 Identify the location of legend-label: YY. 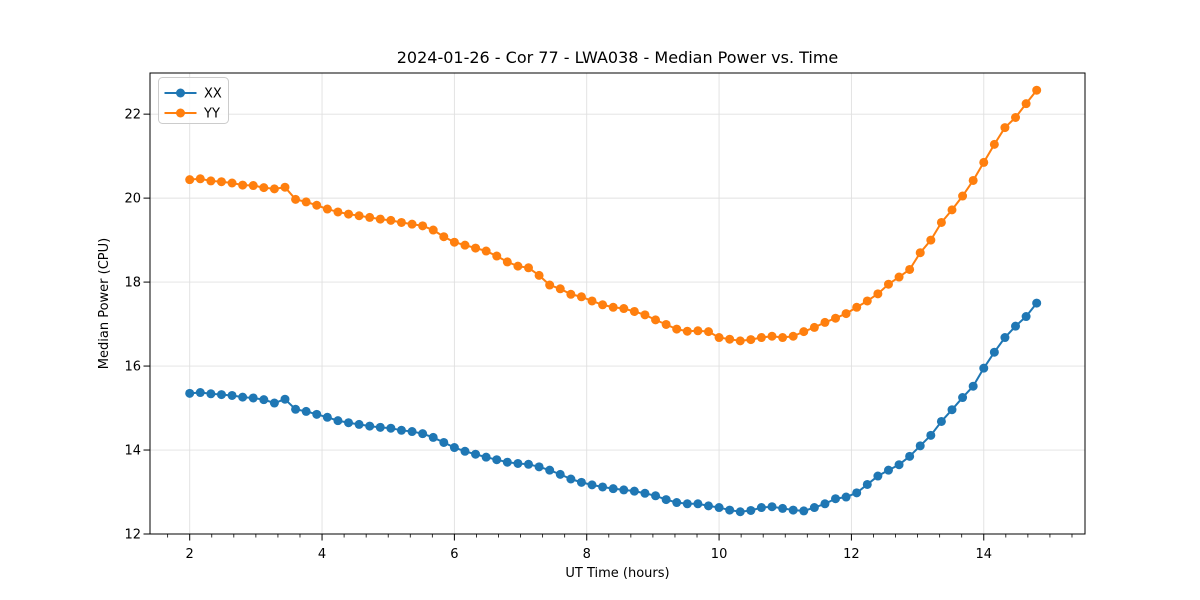
(211, 114).